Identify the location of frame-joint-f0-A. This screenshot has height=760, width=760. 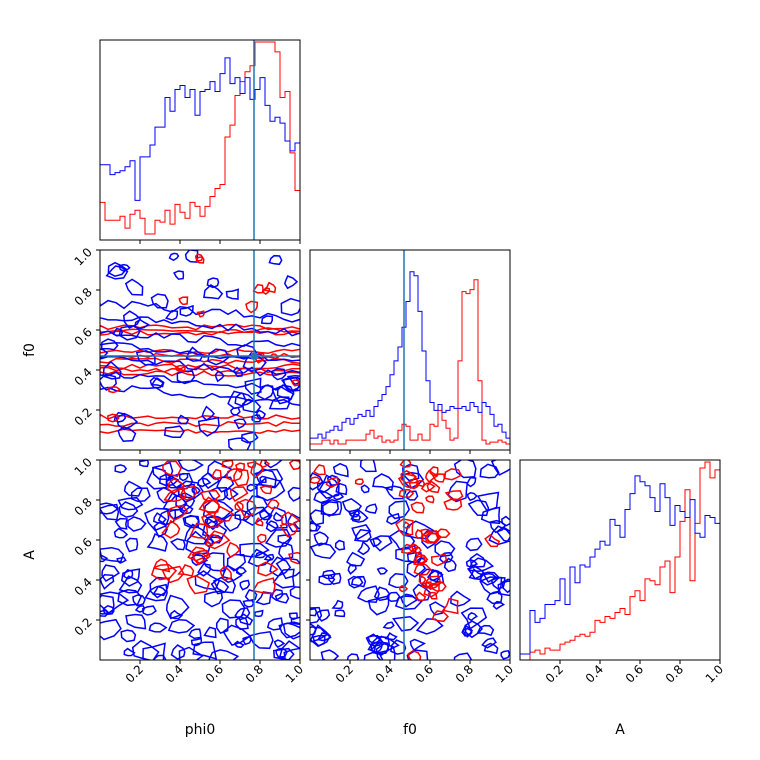
(410, 560).